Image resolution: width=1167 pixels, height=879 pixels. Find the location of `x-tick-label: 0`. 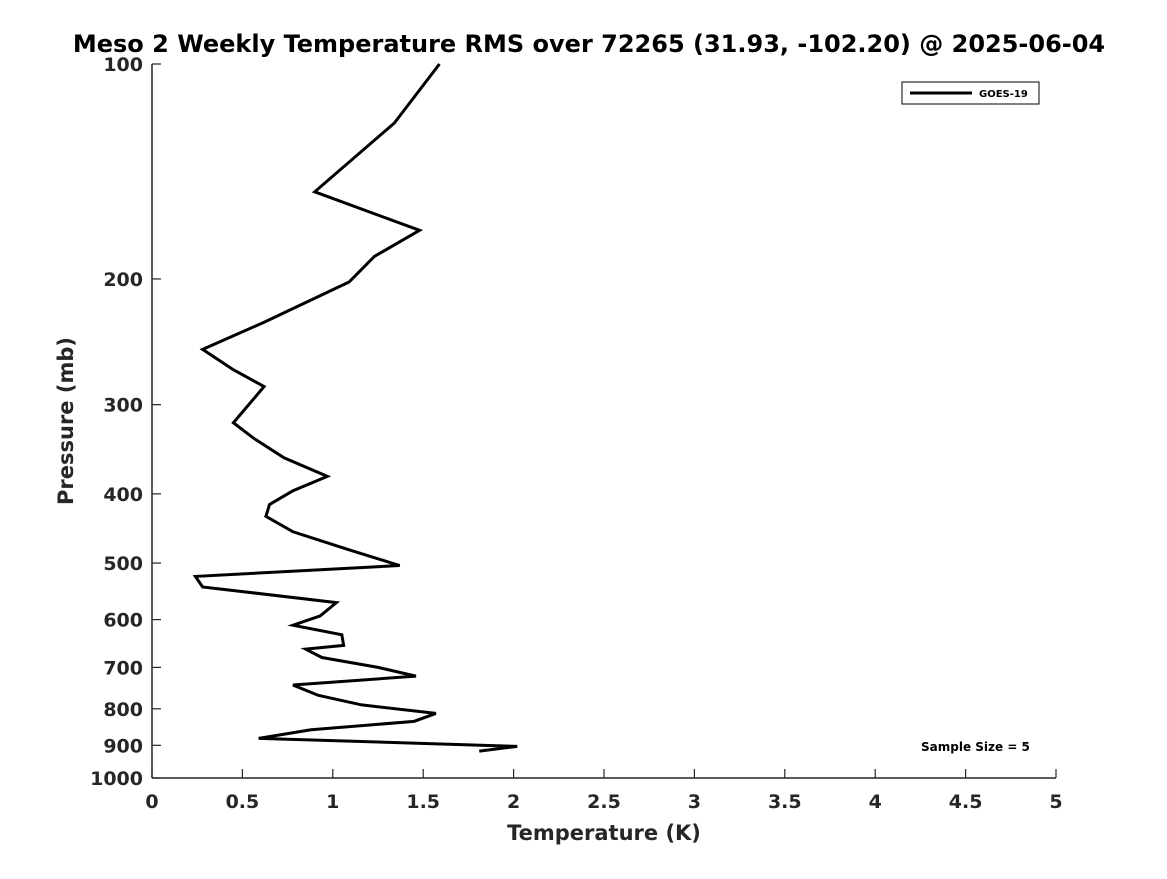

x-tick-label: 0 is located at coordinates (151, 802).